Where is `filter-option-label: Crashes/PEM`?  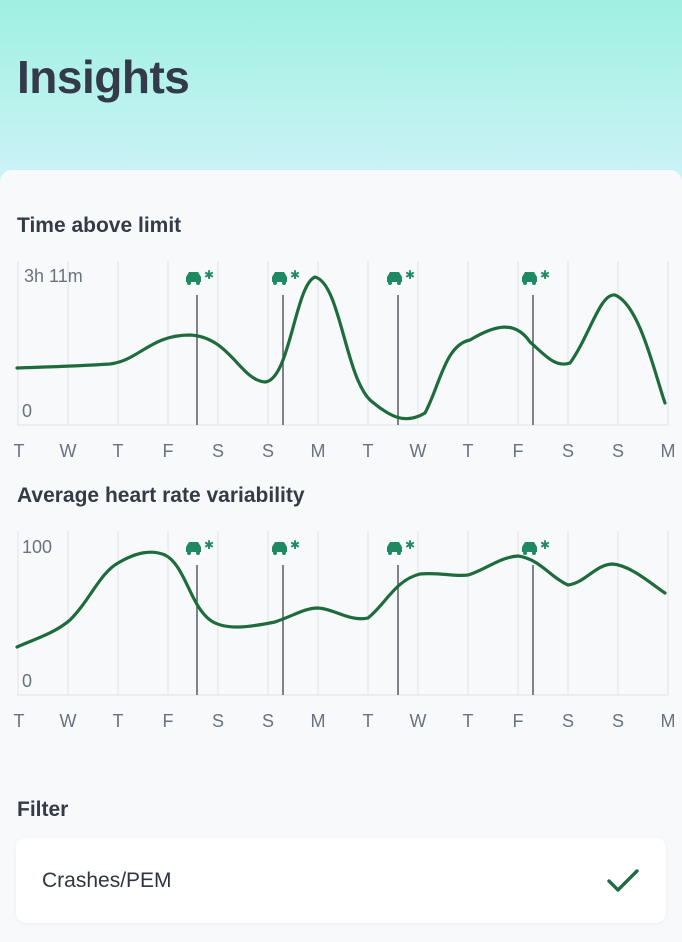 filter-option-label: Crashes/PEM is located at coordinates (107, 880).